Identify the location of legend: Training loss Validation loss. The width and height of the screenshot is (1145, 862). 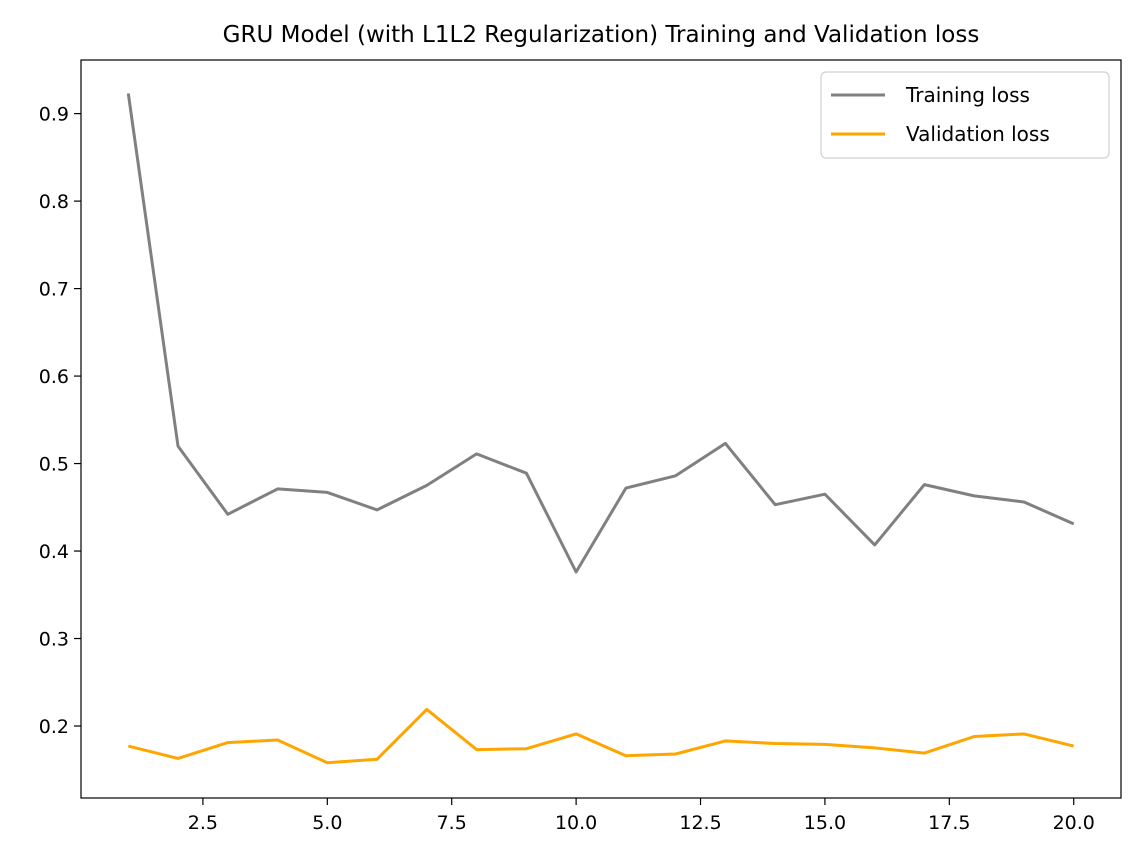
(965, 115).